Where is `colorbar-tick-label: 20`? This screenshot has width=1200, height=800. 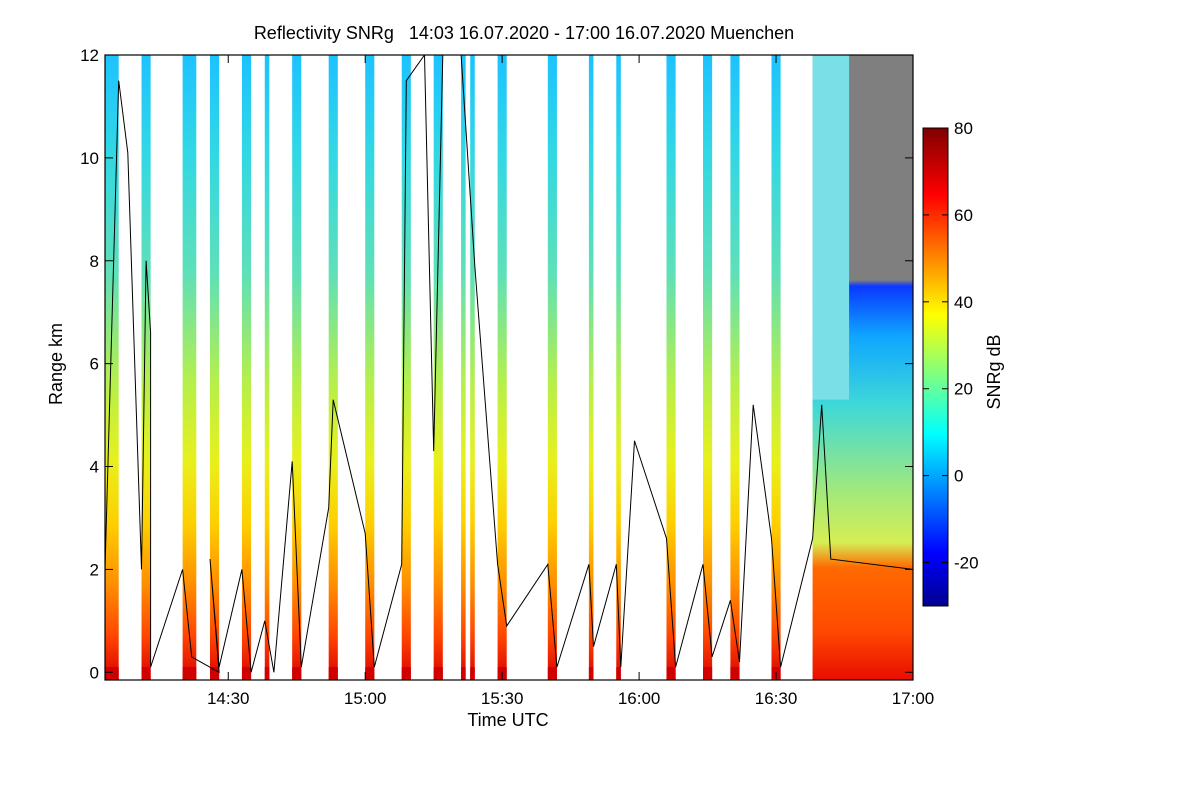
colorbar-tick-label: 20 is located at coordinates (963, 389).